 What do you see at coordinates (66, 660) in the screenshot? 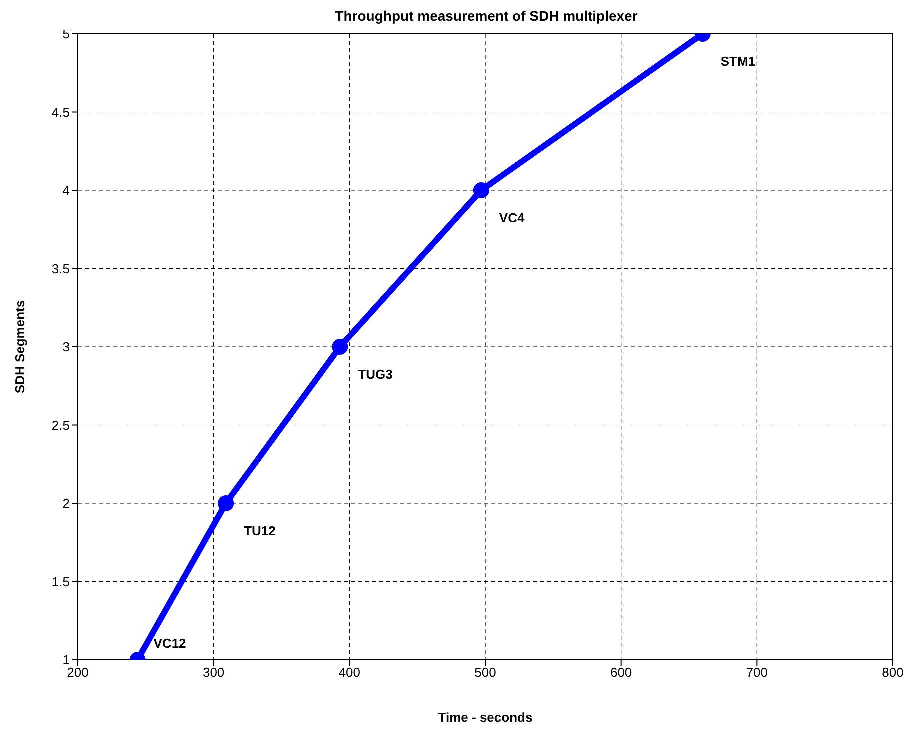
I see `y-tick-label: 1` at bounding box center [66, 660].